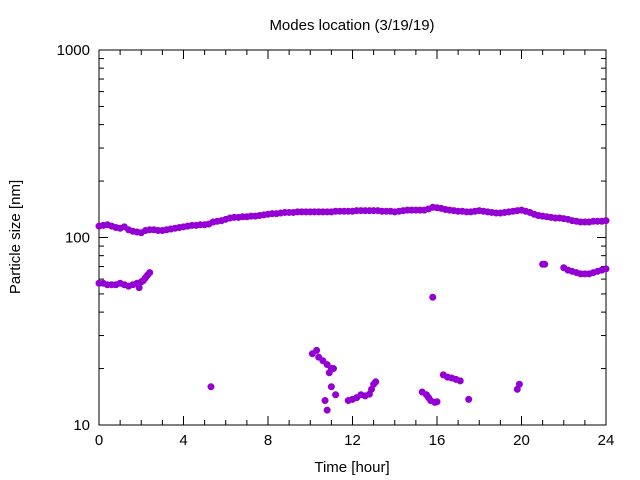  I want to click on y-tick-label: 10, so click(81, 425).